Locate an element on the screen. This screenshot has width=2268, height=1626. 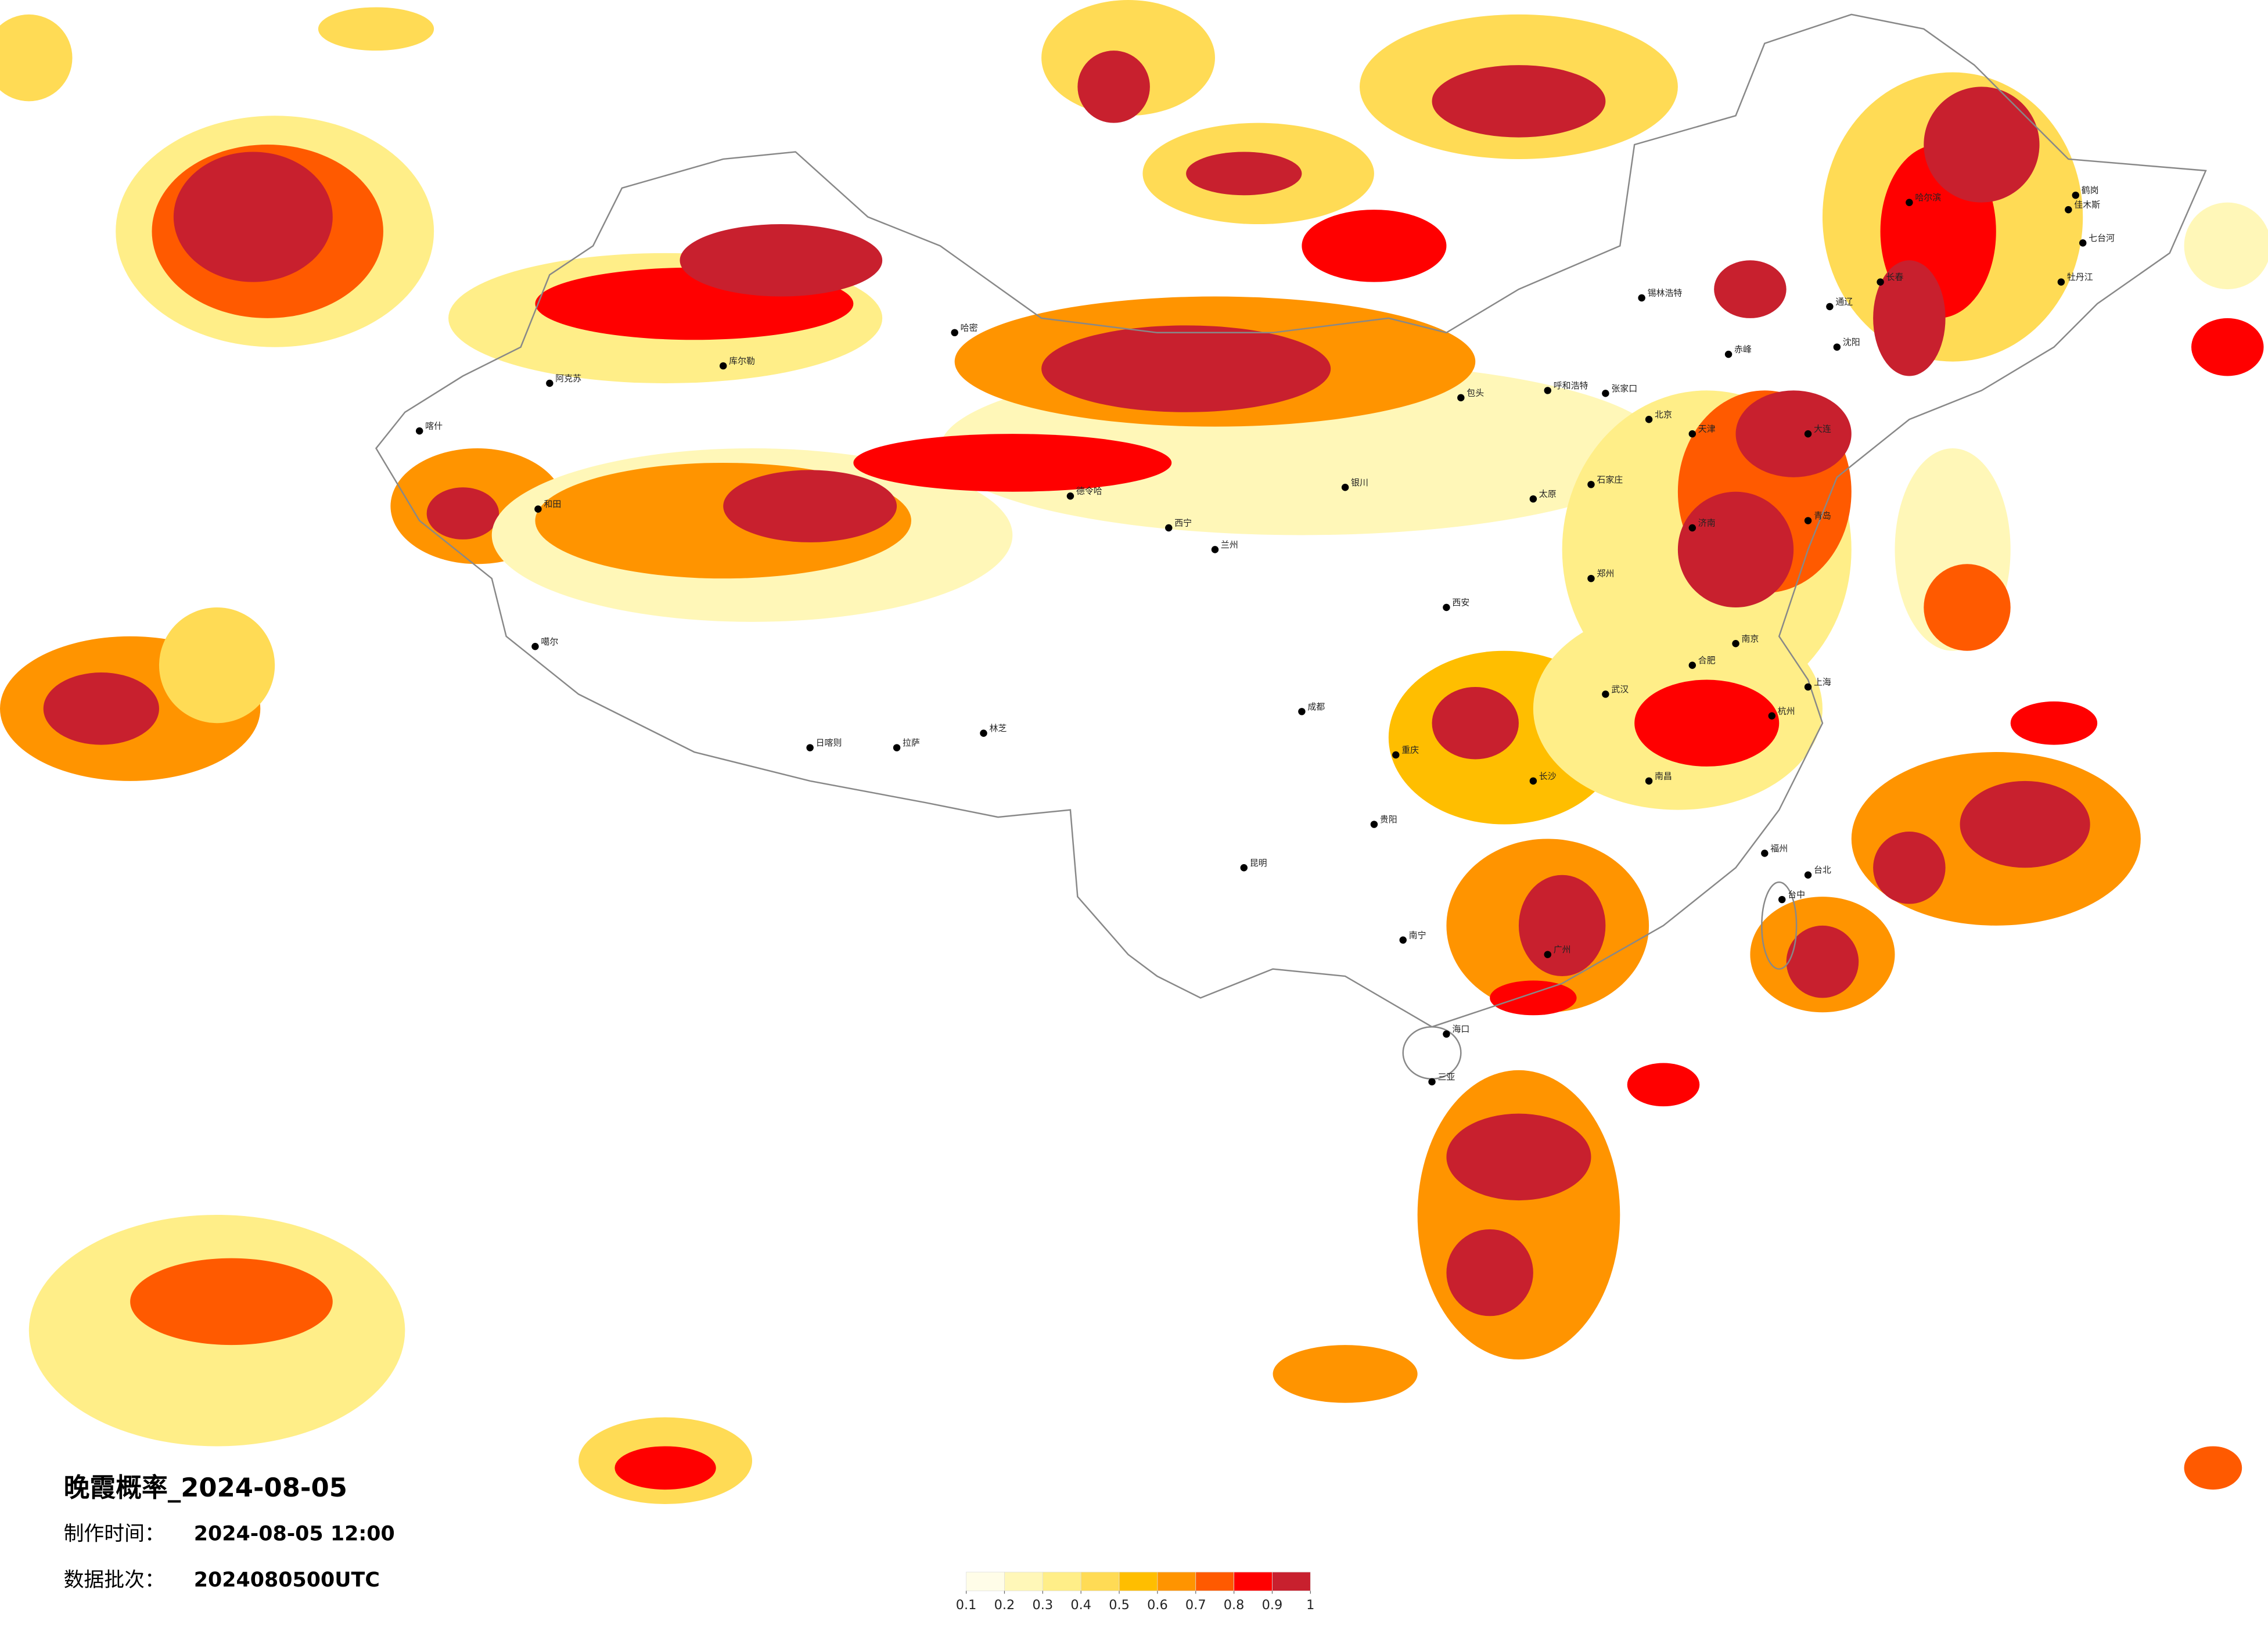
colorbar: 0.1 0.2 0.3 0.4 0.5 0.6 0.7 0.8 0.9 1 is located at coordinates (1135, 1592).